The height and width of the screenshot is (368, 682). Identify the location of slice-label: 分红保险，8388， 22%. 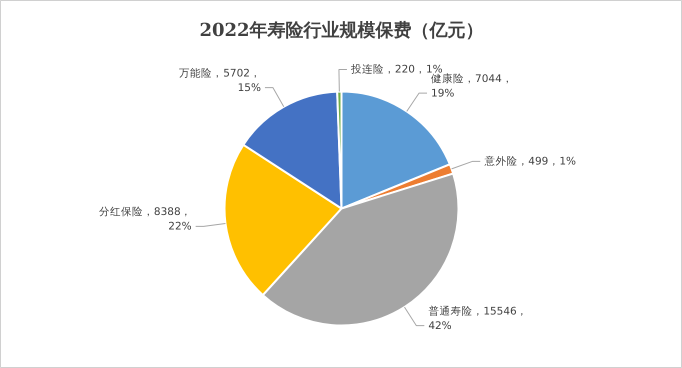
(145, 219).